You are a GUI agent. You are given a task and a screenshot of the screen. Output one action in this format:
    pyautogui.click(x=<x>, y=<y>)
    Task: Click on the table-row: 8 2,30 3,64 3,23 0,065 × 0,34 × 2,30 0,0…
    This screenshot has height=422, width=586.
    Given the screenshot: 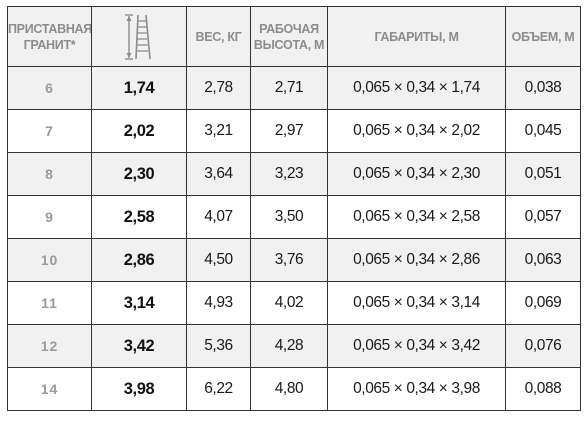 What is the action you would take?
    pyautogui.click(x=294, y=174)
    